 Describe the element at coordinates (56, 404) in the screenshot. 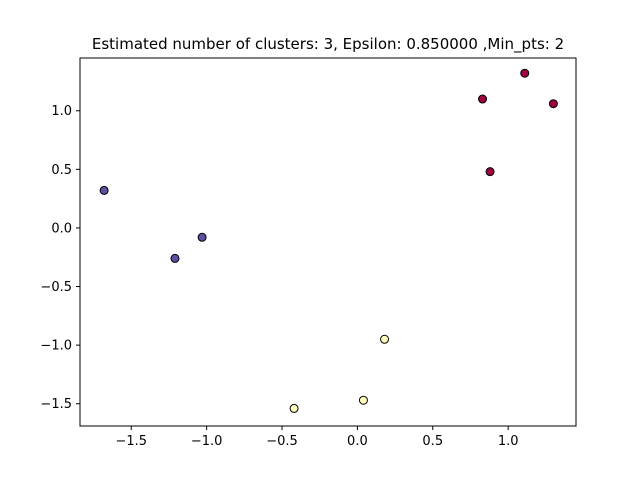

I see `y-tick-label: −1.5` at that location.